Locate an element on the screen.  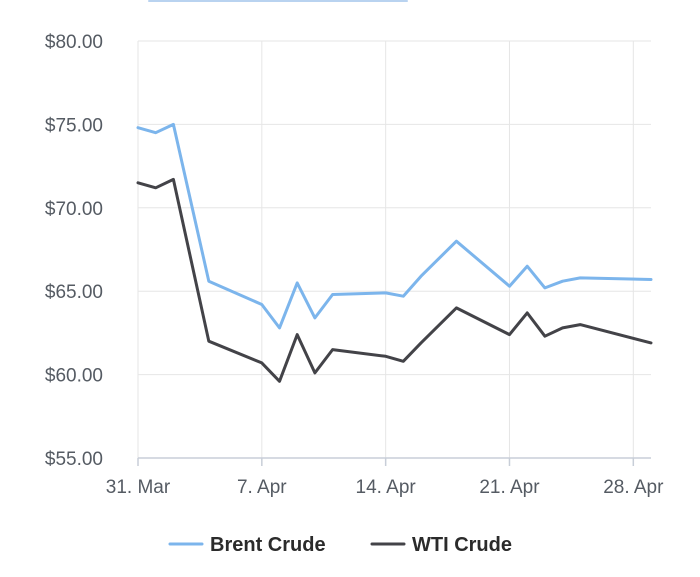
legend-item-wti-crude: WTI Crude is located at coordinates (441, 545).